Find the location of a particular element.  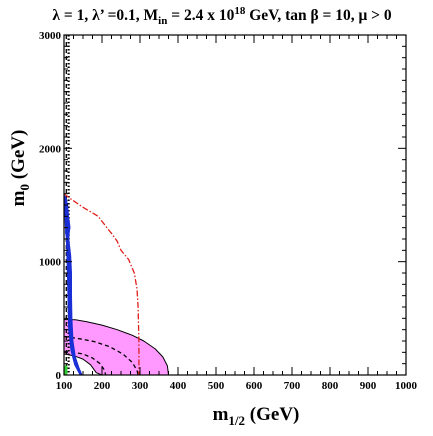

y-tick-label: 0 is located at coordinates (59, 376).